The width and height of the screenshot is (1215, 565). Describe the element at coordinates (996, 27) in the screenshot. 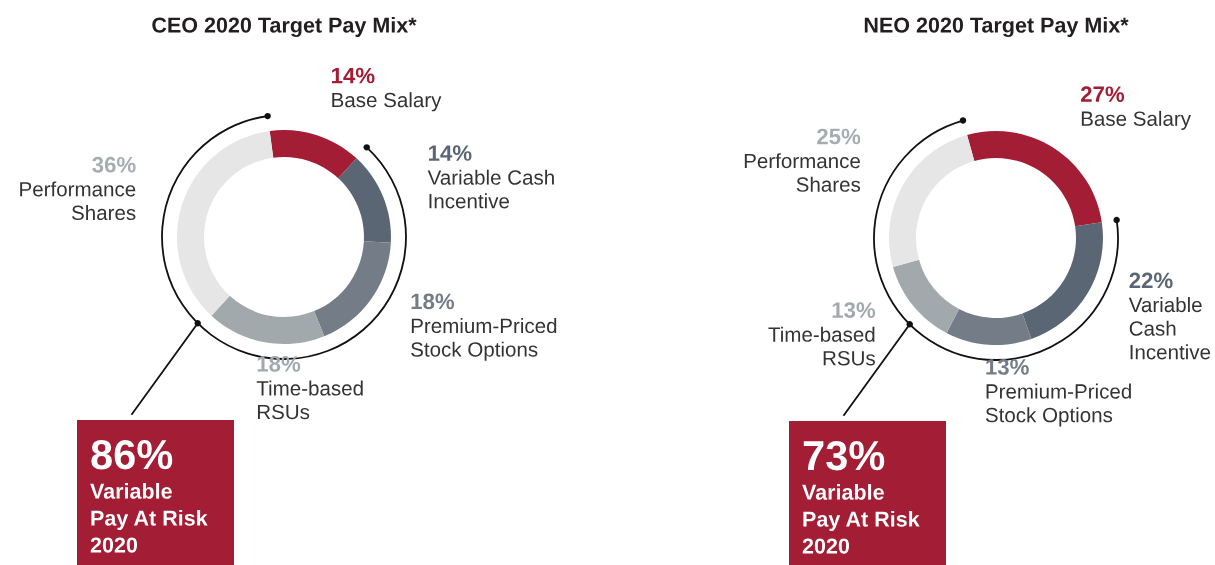

I see `chart-title: NEO 2020 Target Pay Mix*` at that location.